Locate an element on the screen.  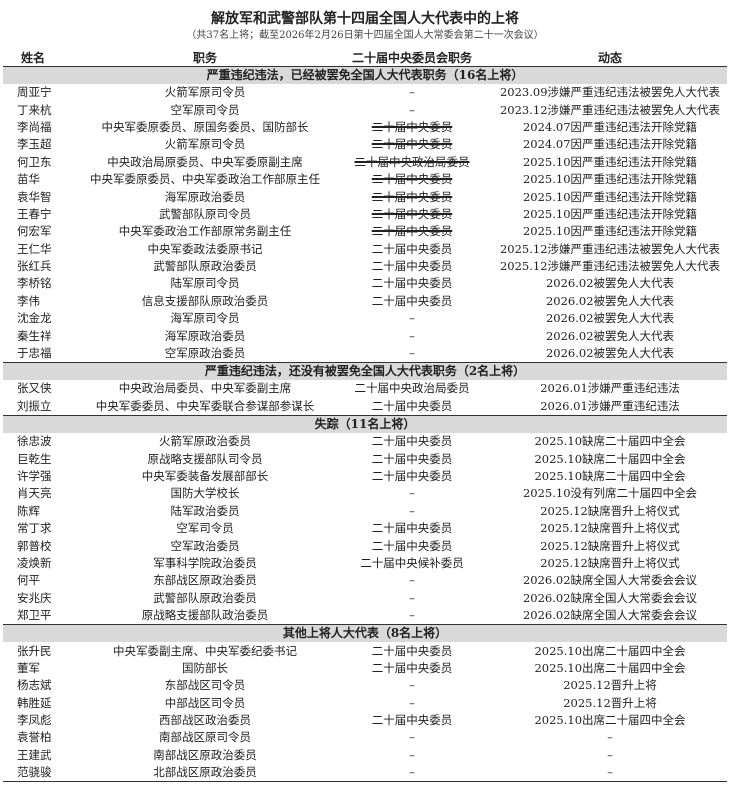
status-cell-wrap: 2026.02被罢免人大代表 is located at coordinates (610, 301).